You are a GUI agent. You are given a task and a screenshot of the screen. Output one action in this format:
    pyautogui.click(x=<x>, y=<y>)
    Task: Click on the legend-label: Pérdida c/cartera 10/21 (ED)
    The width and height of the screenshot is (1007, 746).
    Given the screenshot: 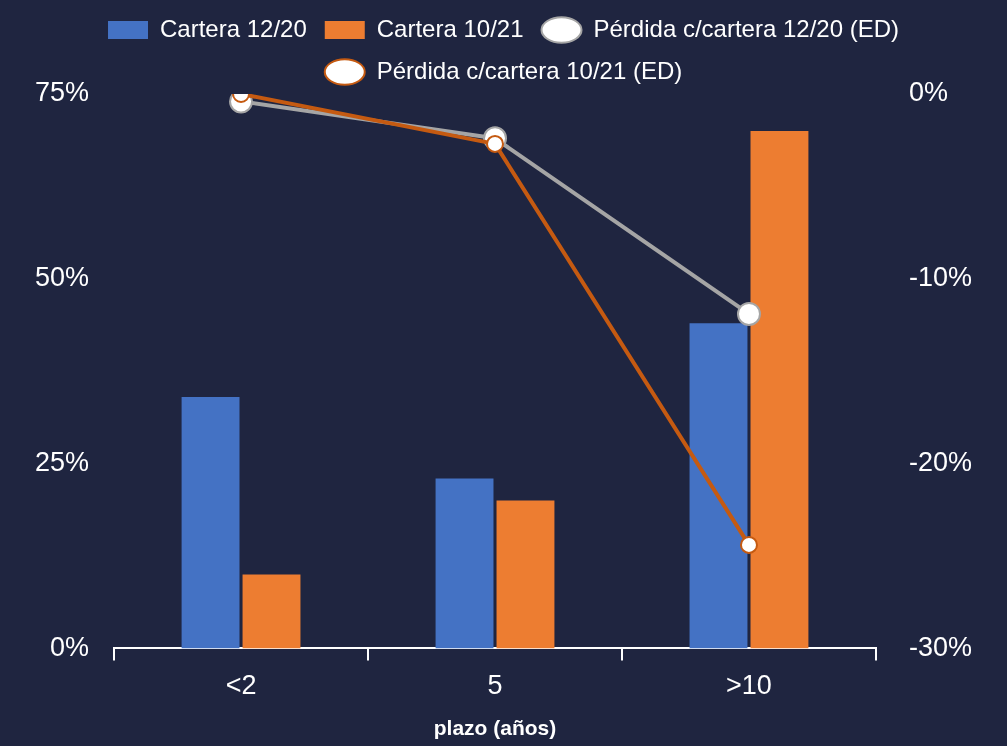 What is the action you would take?
    pyautogui.click(x=529, y=70)
    